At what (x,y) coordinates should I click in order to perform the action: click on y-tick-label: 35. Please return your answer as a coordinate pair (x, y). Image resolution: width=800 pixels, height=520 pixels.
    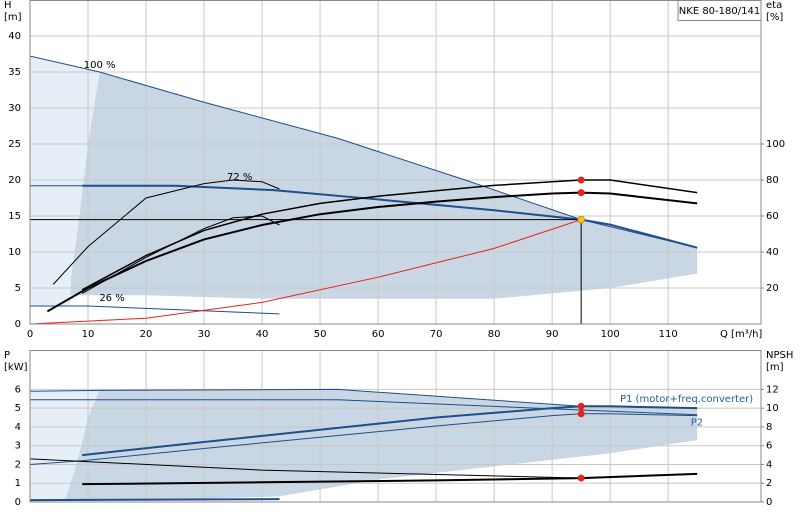
    Looking at the image, I should click on (14, 72).